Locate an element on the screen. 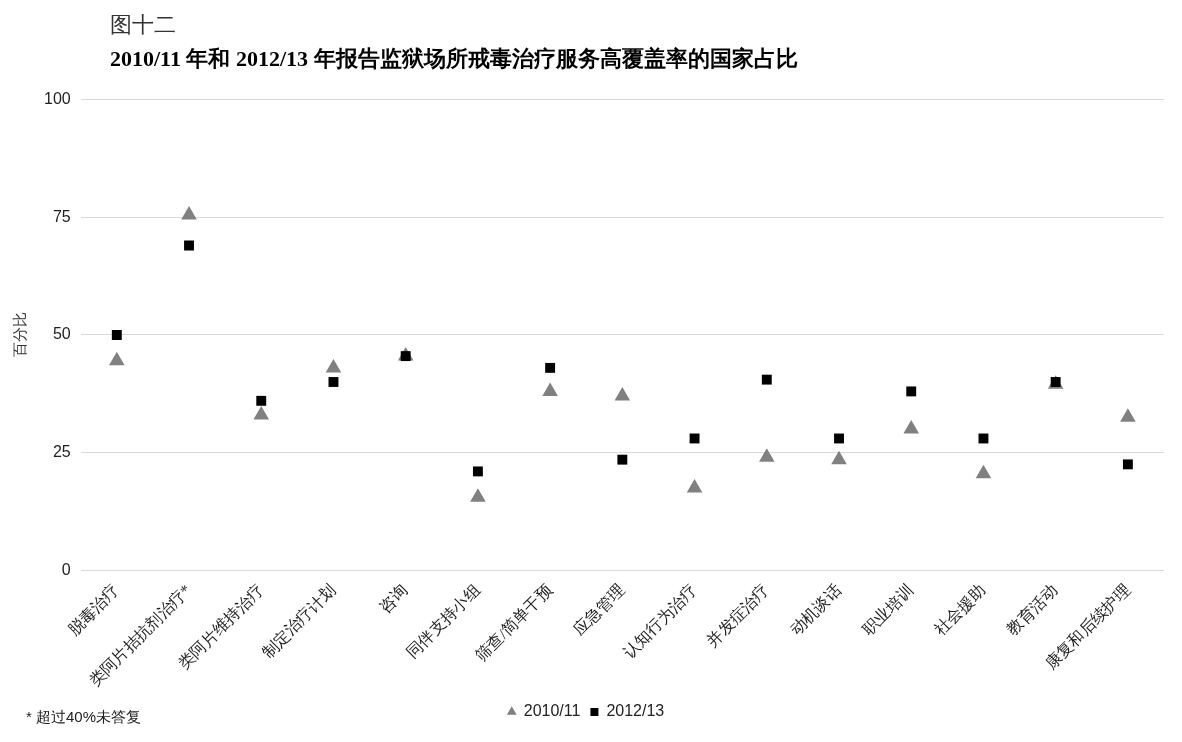 This screenshot has height=742, width=1182. text: * 超过40%未答复 is located at coordinates (84, 717).